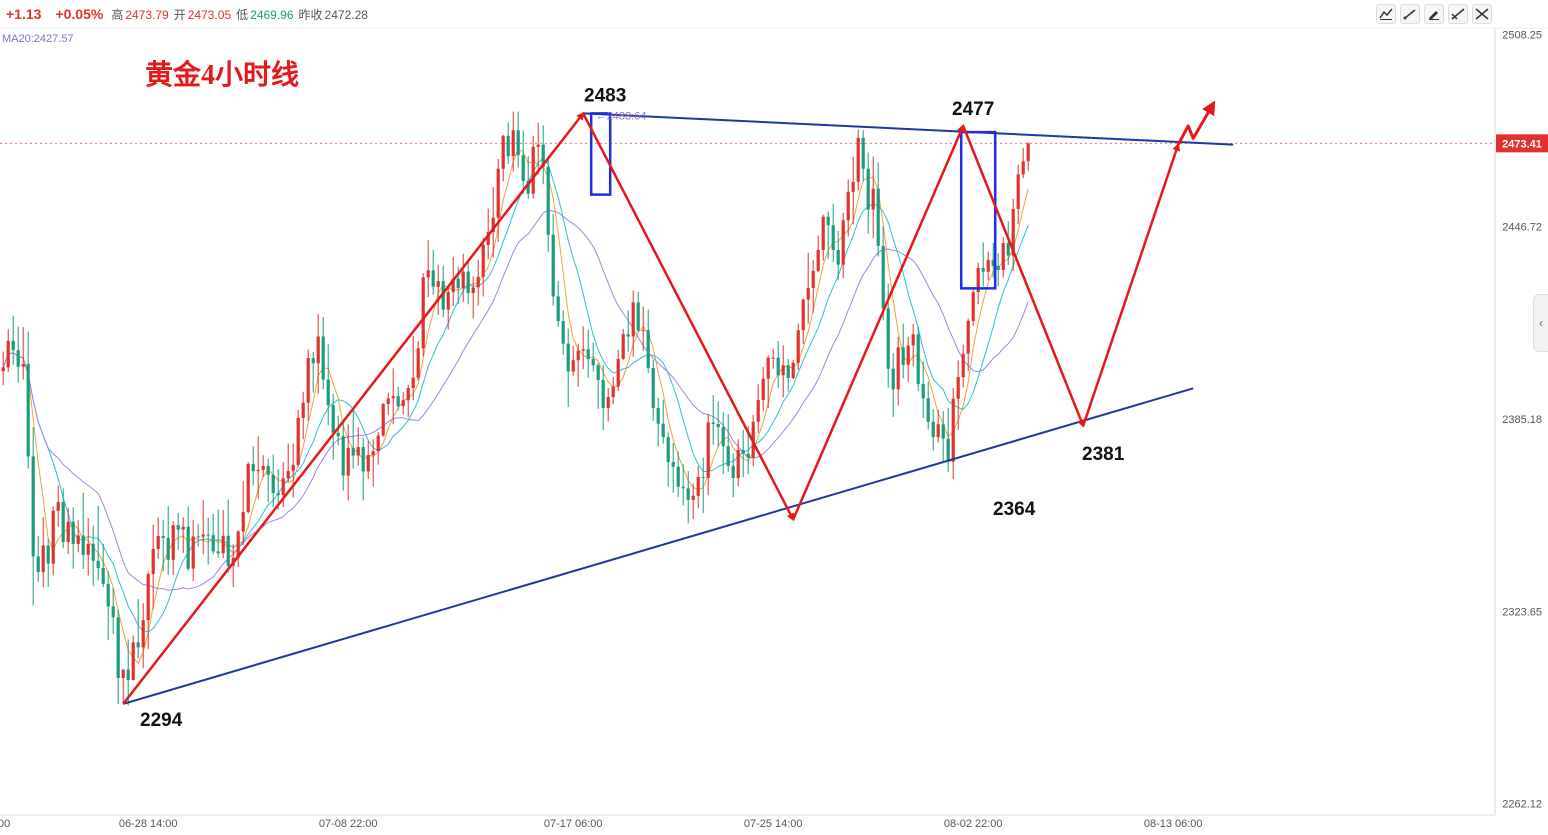 This screenshot has width=1548, height=835. Describe the element at coordinates (117, 14) in the screenshot. I see `high-label: 高` at that location.